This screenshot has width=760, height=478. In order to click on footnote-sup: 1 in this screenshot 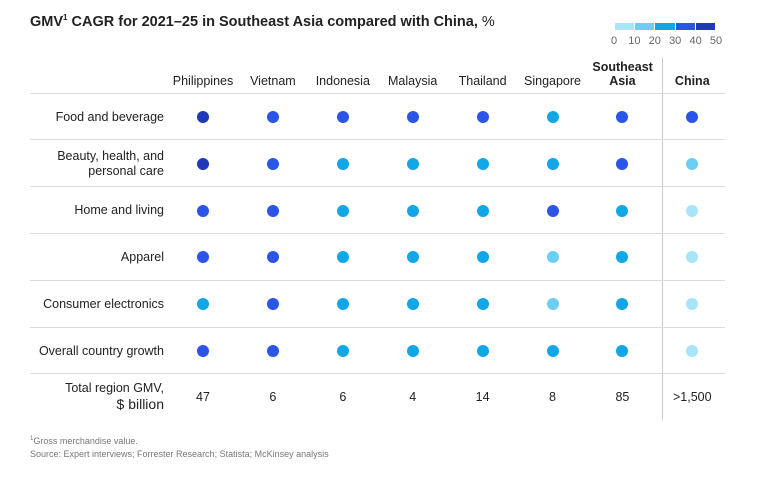, I will do `click(32, 439)`.